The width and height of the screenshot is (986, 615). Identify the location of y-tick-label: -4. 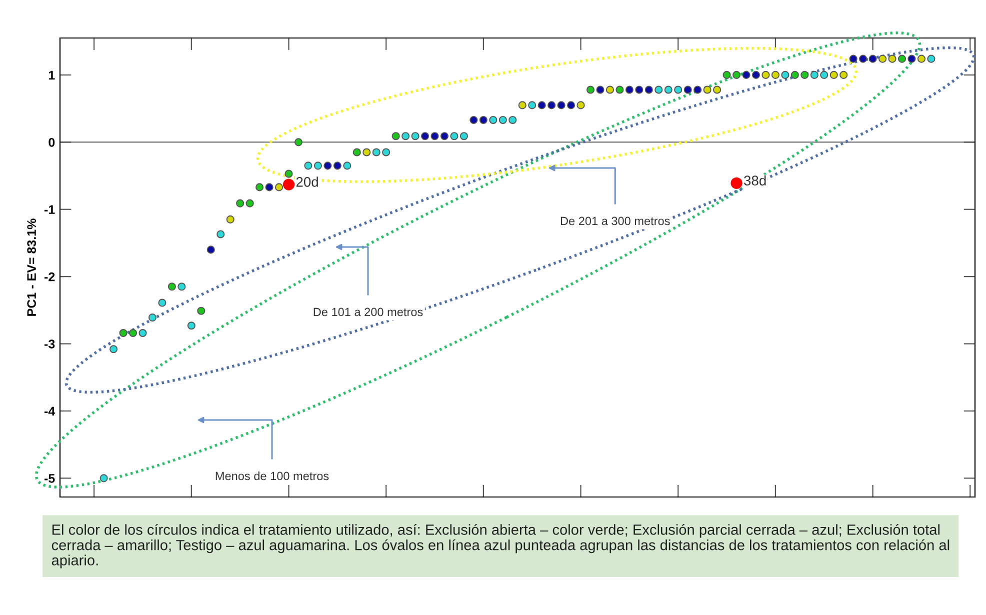
(50, 411).